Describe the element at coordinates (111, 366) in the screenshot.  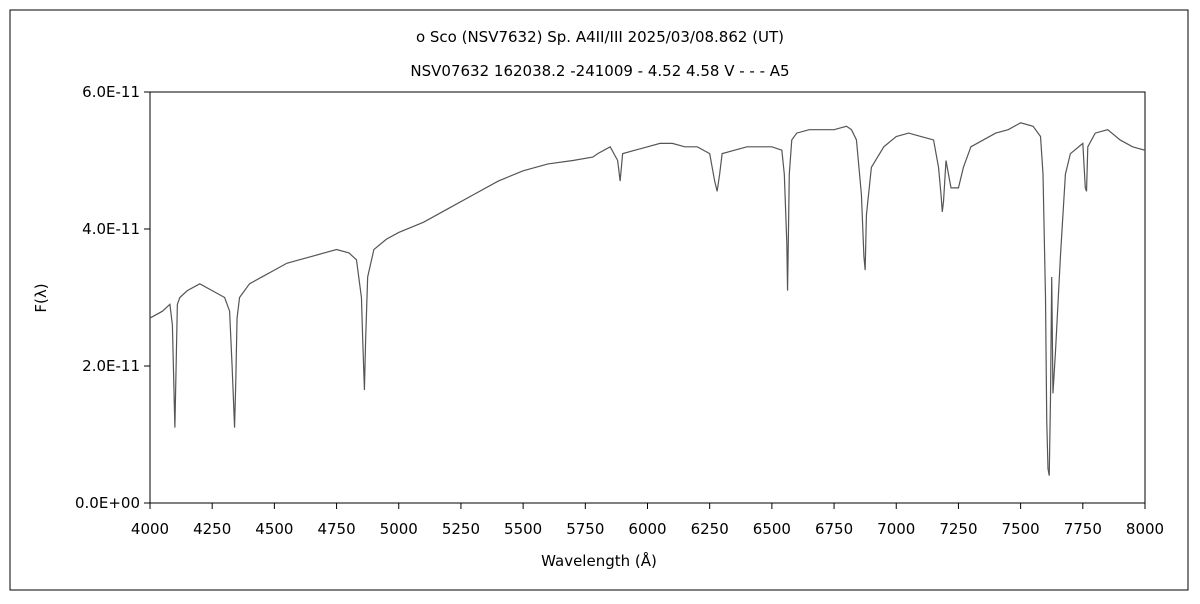
I see `y-tick-label: 2.0E-11` at that location.